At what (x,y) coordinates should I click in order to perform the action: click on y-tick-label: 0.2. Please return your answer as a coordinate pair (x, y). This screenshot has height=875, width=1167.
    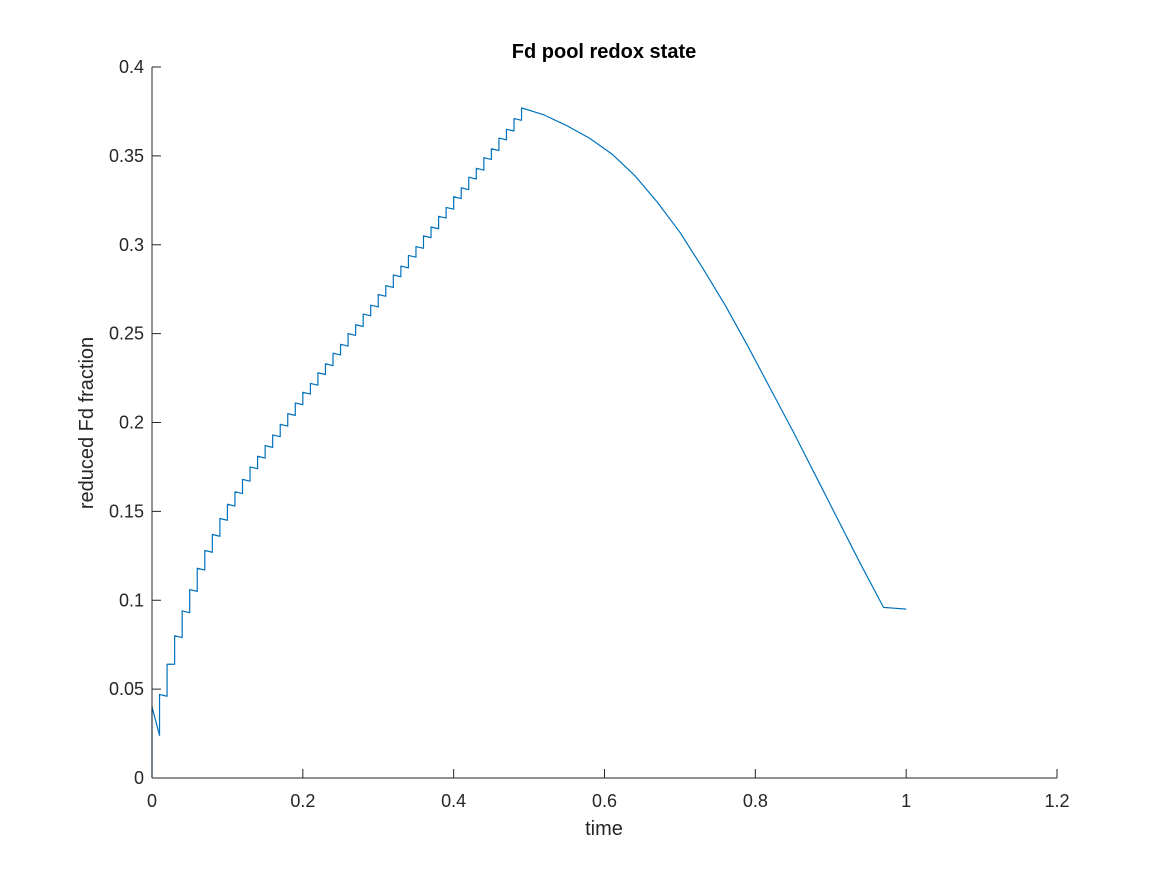
    Looking at the image, I should click on (131, 423).